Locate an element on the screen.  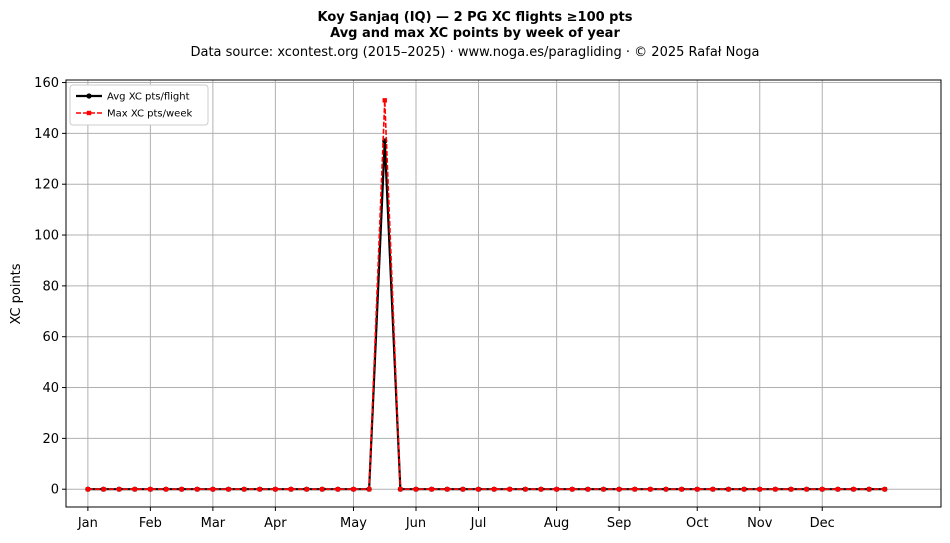
x-tick-label-jun: Jun is located at coordinates (415, 523).